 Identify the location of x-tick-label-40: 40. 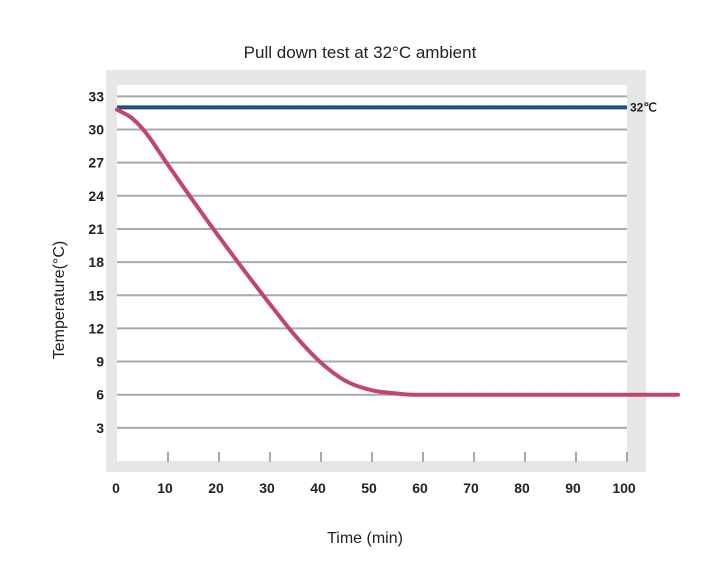
(318, 488).